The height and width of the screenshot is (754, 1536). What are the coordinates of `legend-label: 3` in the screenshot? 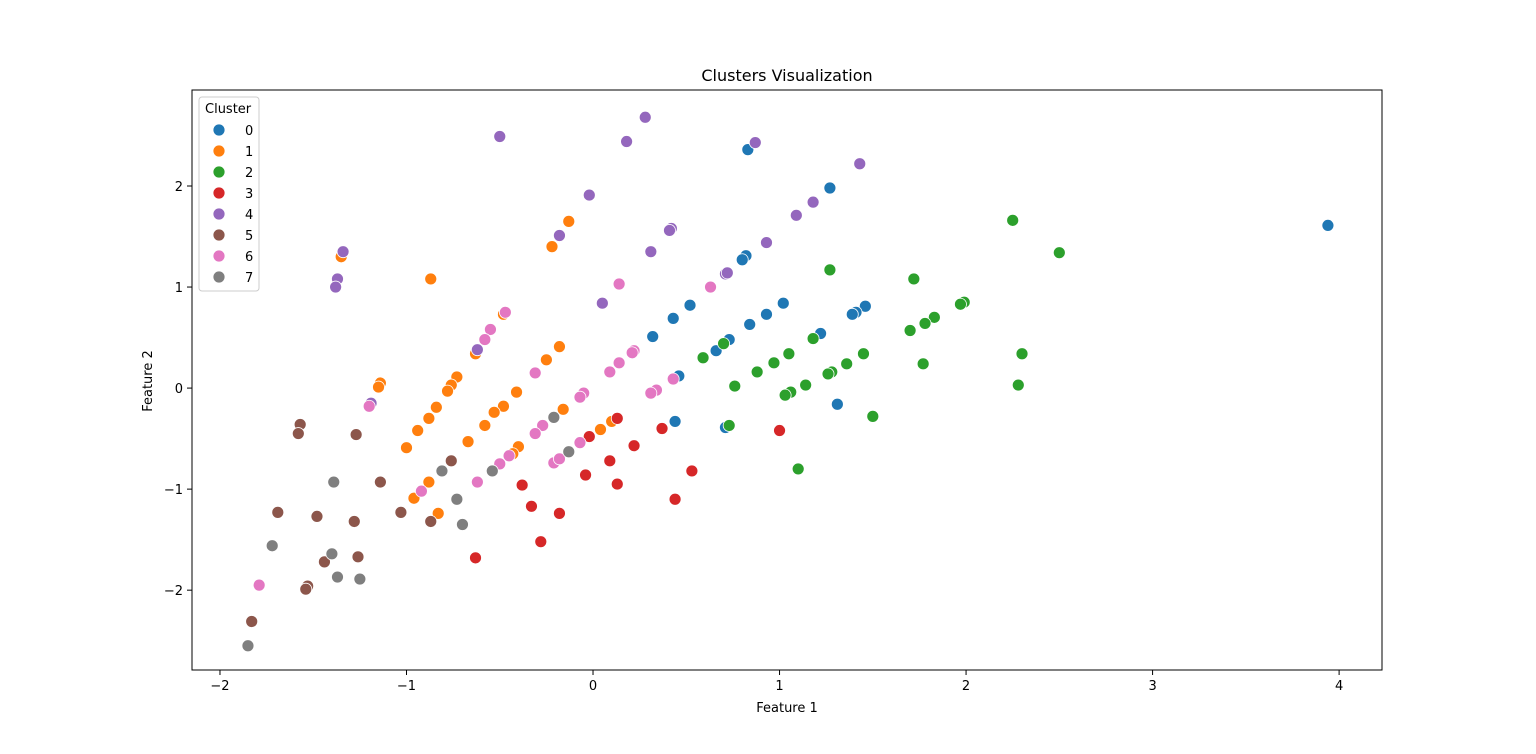 It's located at (249, 194).